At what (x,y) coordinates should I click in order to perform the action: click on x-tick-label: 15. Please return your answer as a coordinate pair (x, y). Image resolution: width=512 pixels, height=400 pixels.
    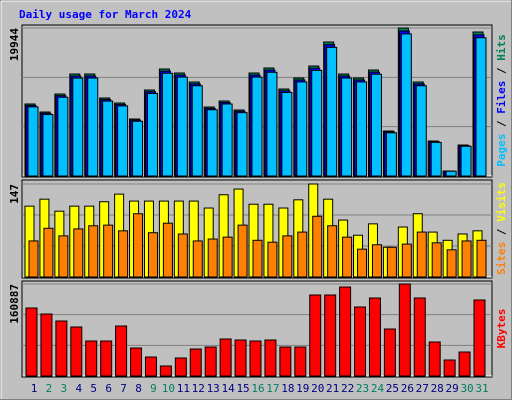
    Looking at the image, I should click on (242, 388).